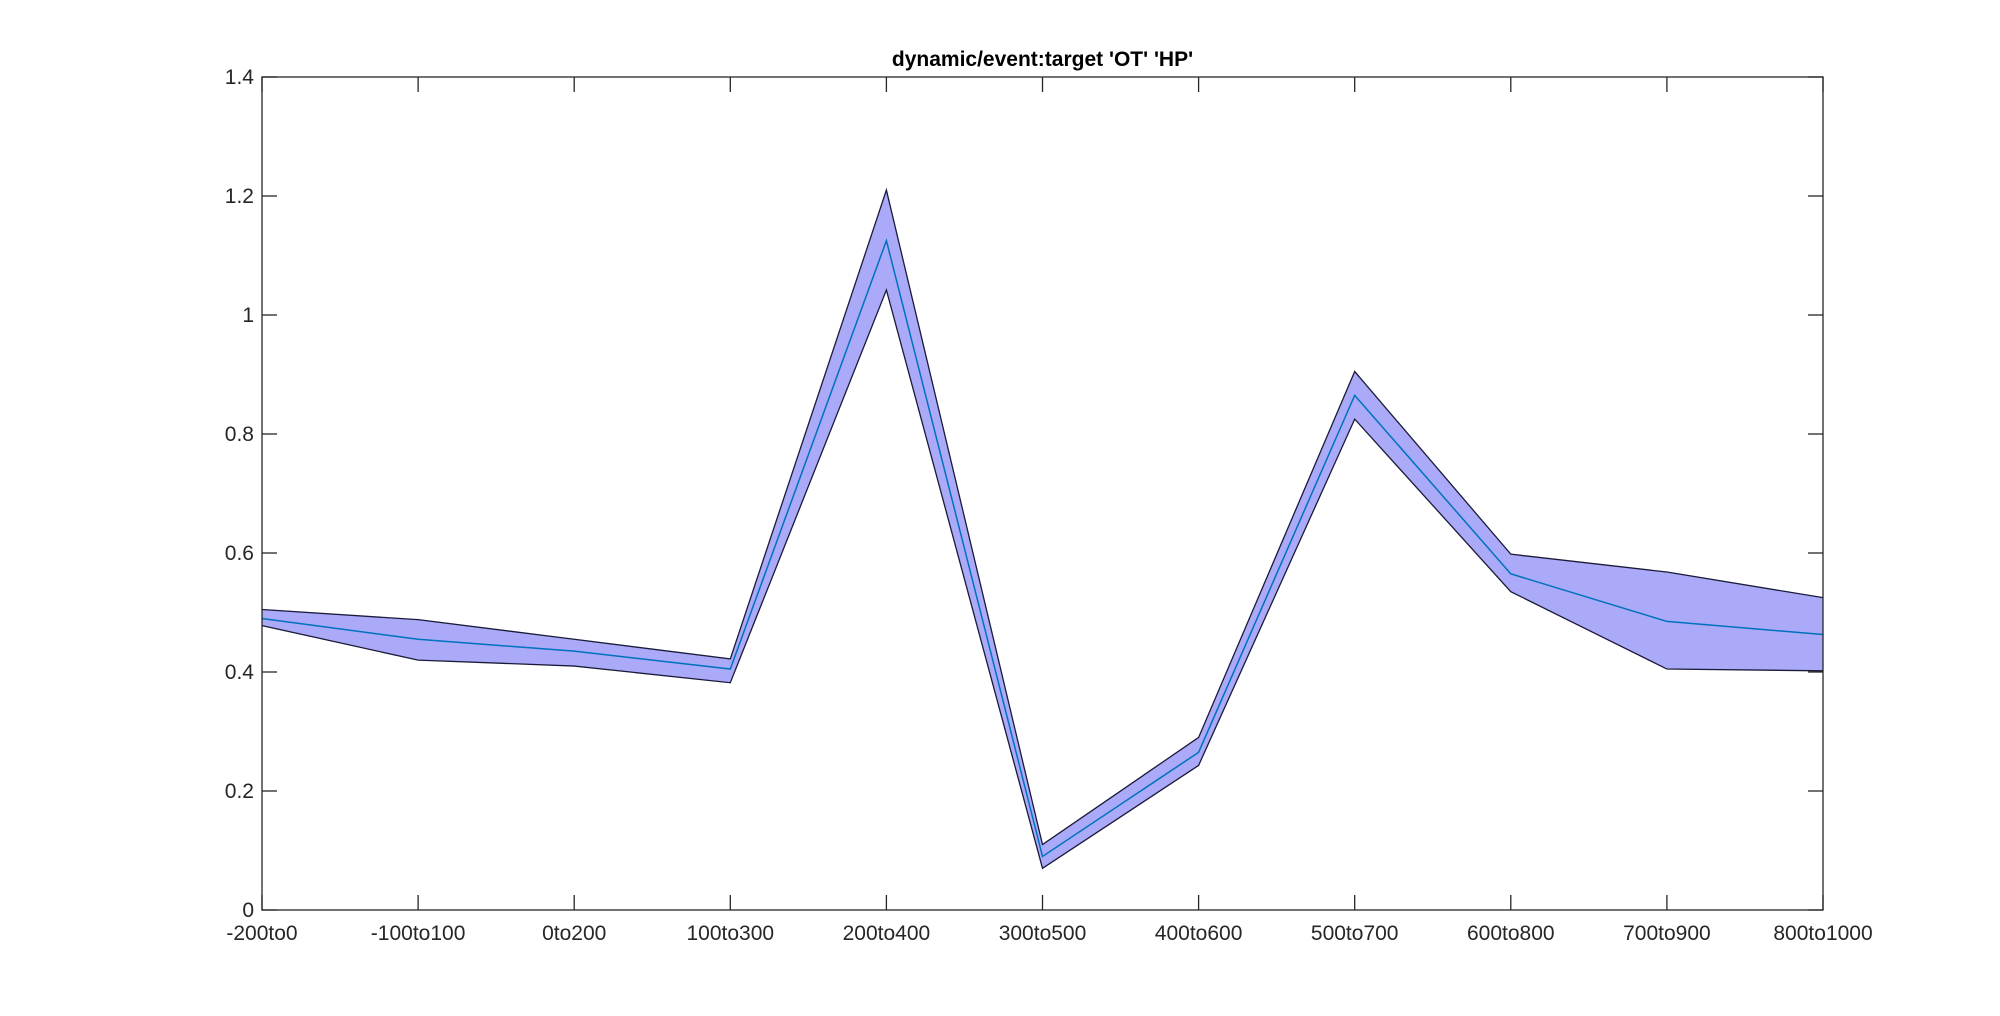 This screenshot has width=2000, height=1016. Describe the element at coordinates (731, 933) in the screenshot. I see `x-tick-label: 100to300` at that location.